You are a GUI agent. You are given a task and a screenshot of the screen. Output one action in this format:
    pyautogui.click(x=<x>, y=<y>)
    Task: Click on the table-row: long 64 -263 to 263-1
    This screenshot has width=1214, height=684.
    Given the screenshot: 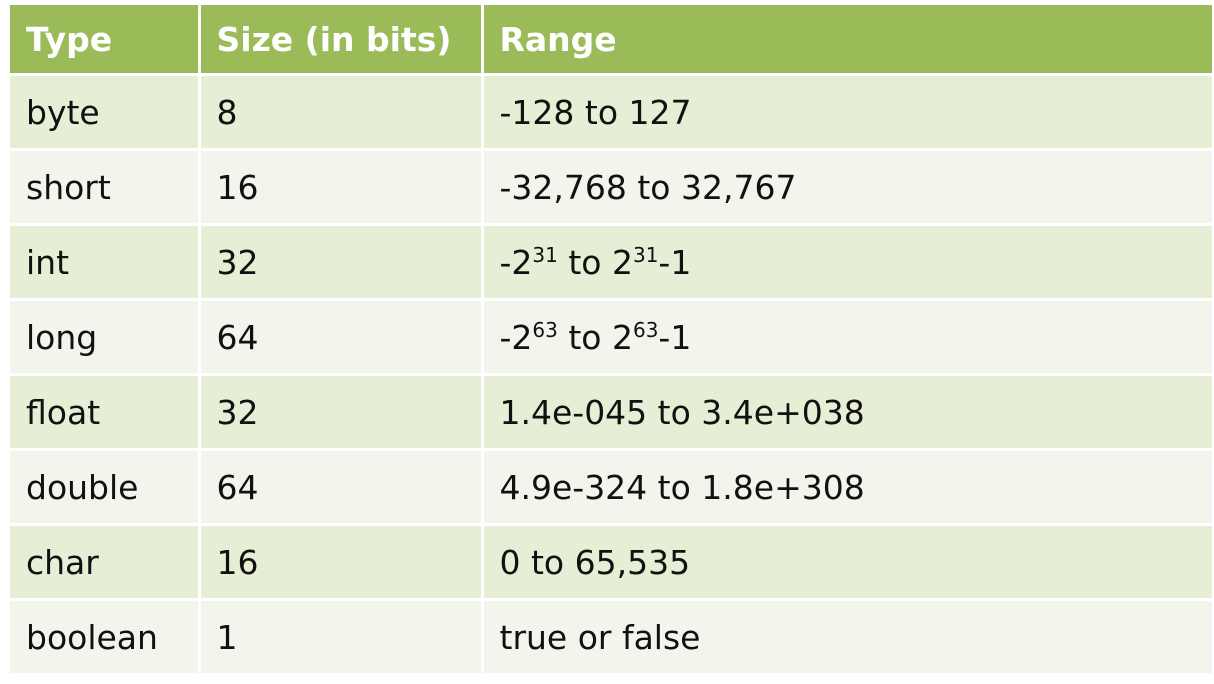 What is the action you would take?
    pyautogui.click(x=611, y=337)
    